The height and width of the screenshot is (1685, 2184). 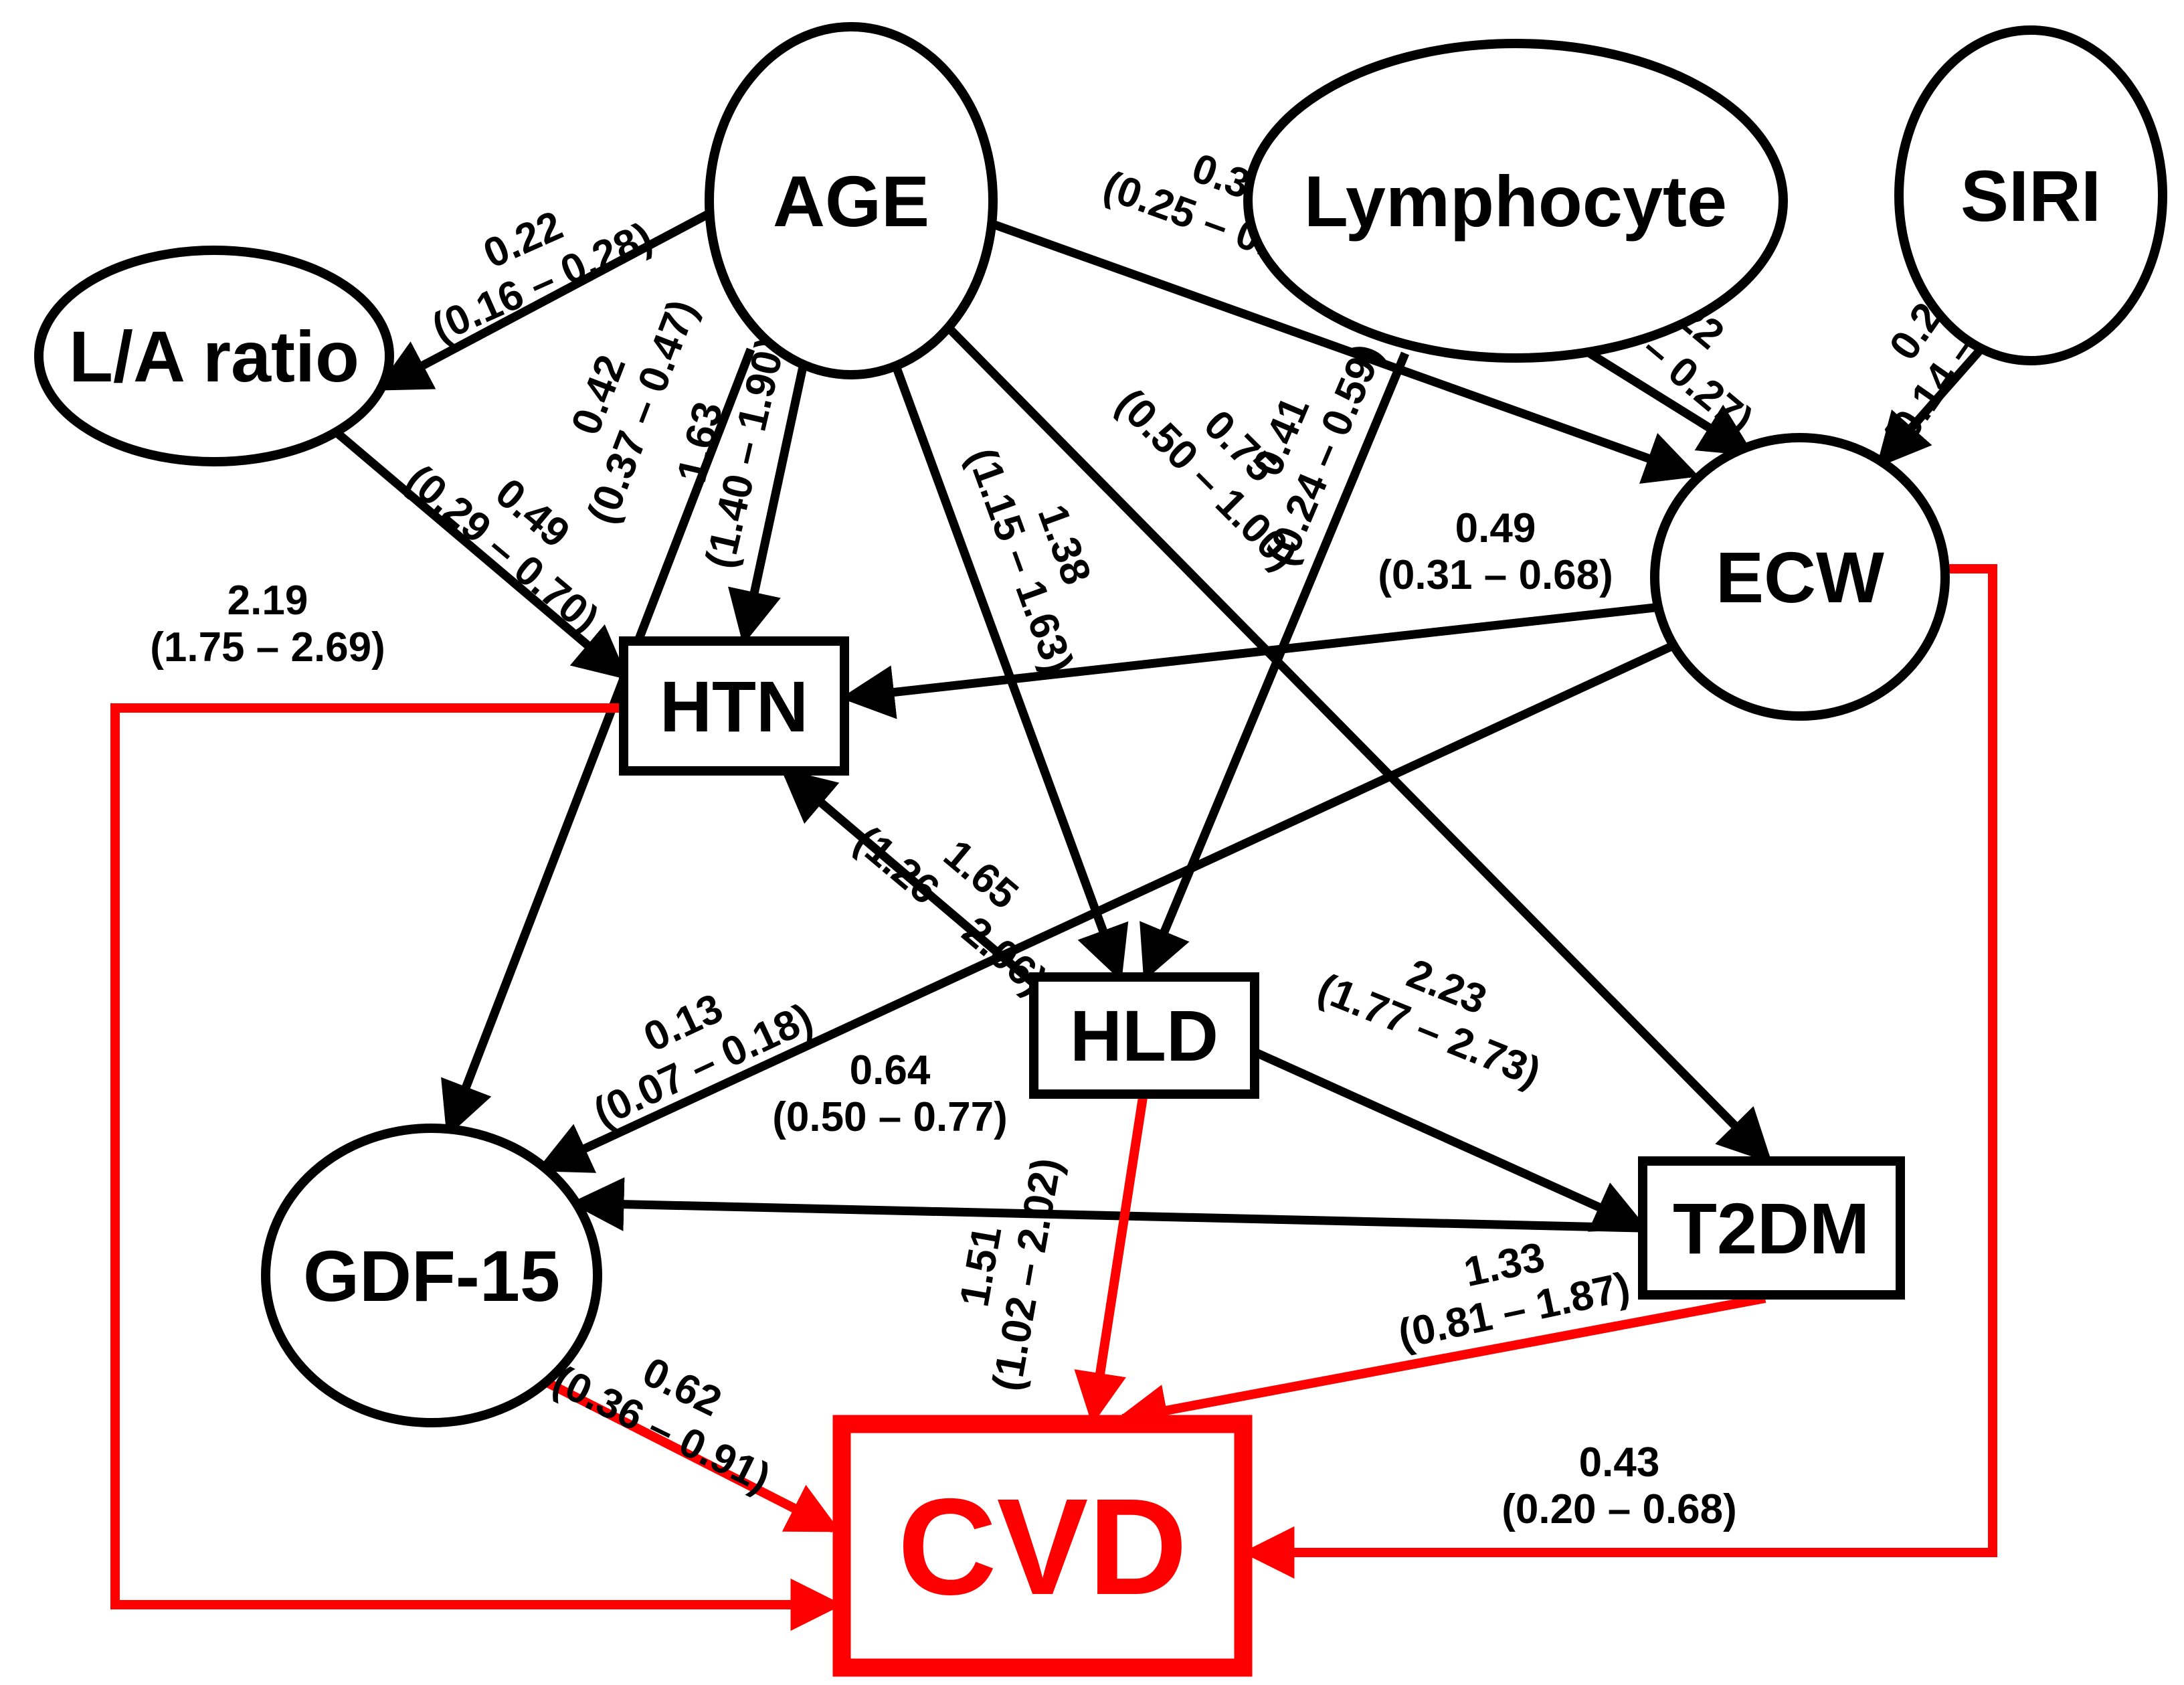 What do you see at coordinates (1514, 1296) in the screenshot?
I see `edge-t2dm-cvd-label: 1.33 (0.81 – 1.87)` at bounding box center [1514, 1296].